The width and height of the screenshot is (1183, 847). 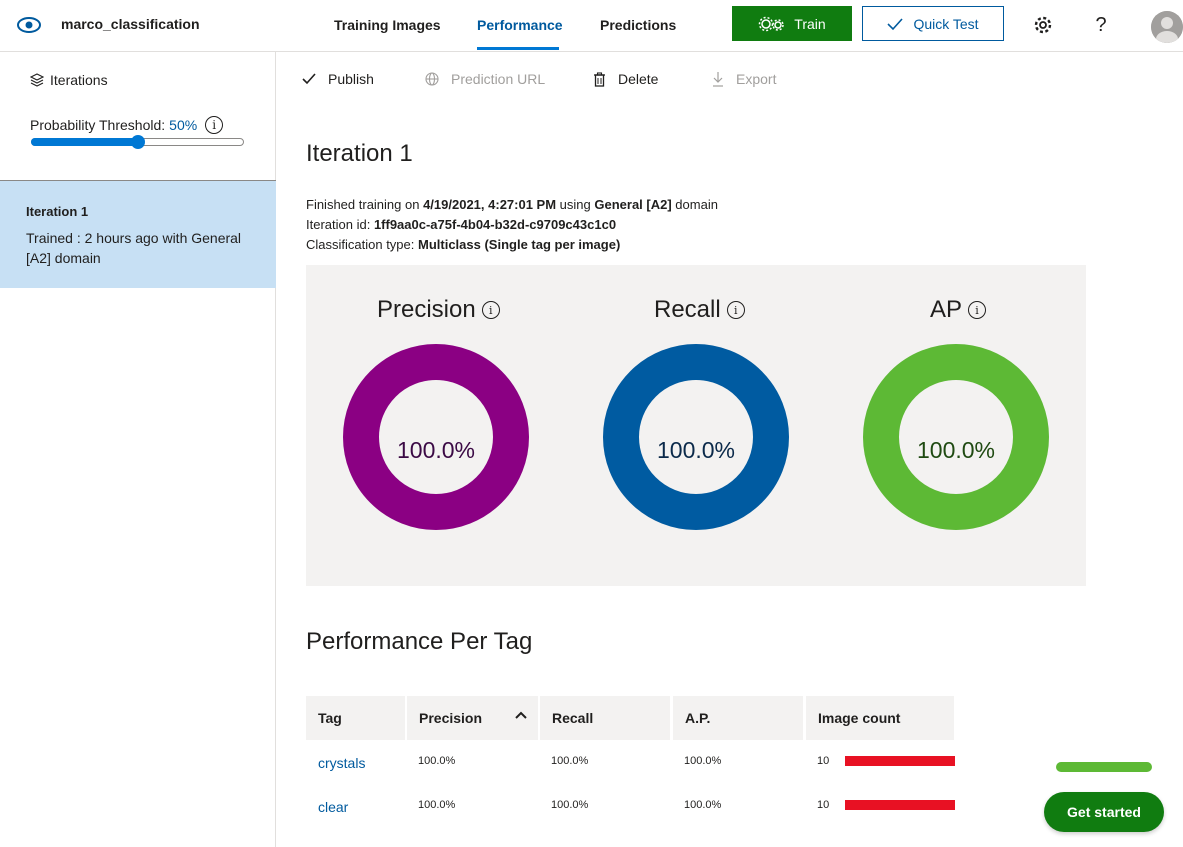 I want to click on tab-predictions: Predictions, so click(x=638, y=25).